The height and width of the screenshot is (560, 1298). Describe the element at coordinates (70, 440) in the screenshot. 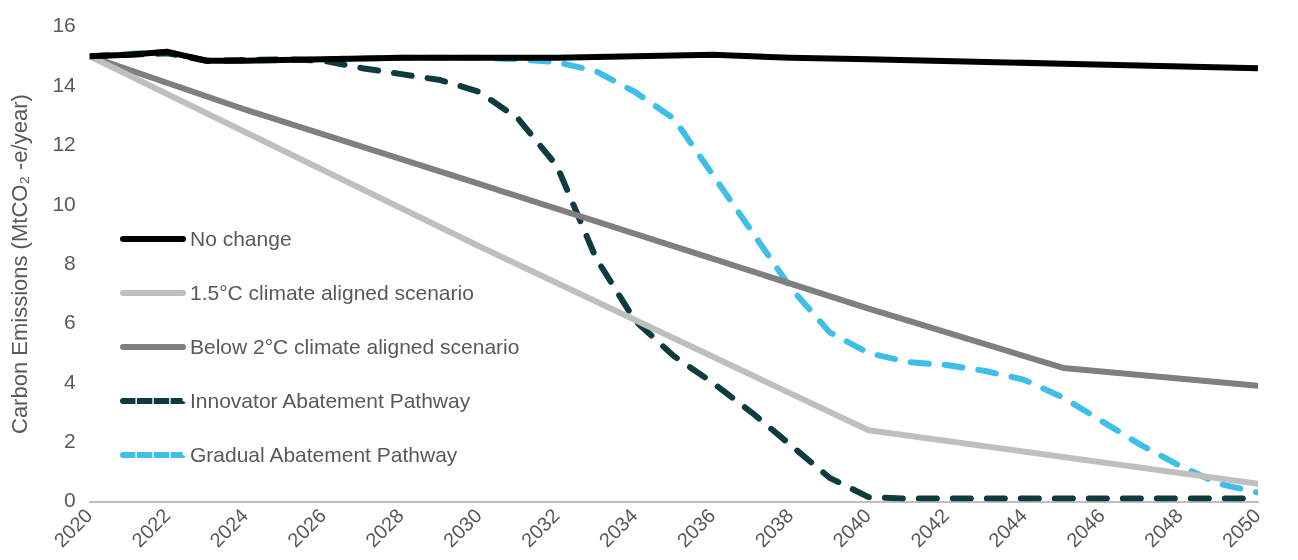

I see `y-tick-label: 2` at that location.